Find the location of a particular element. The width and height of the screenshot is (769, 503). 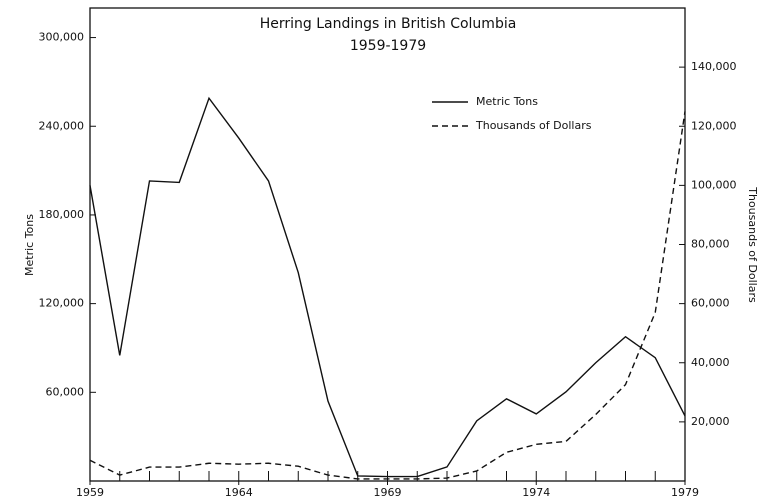

legend-label: Metric Tons is located at coordinates (507, 101).